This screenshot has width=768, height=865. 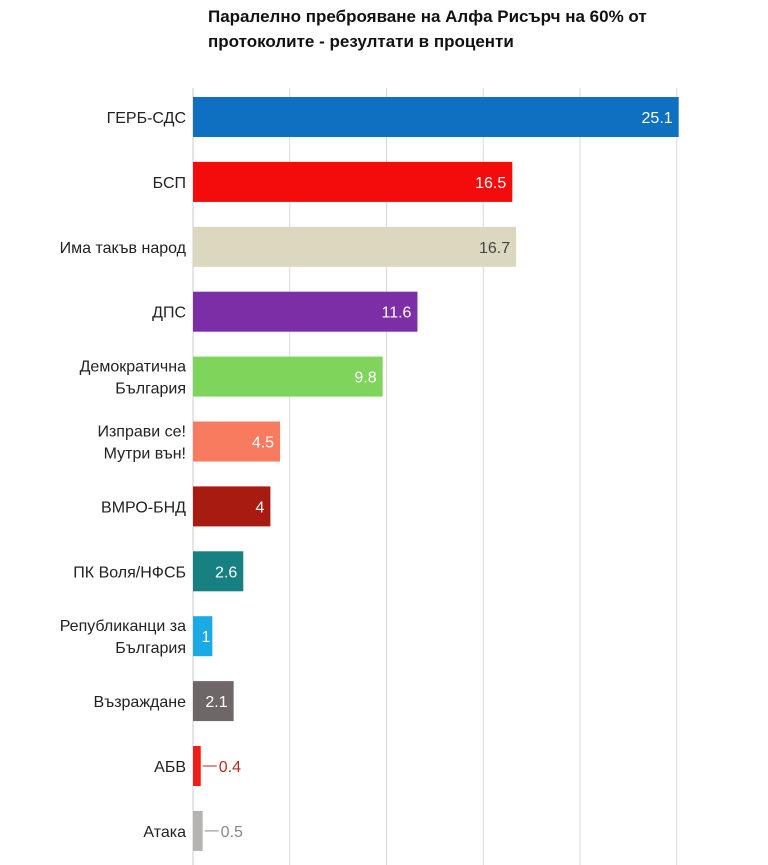 What do you see at coordinates (129, 572) in the screenshot?
I see `category-label-7: ПК Воля/НФСБ` at bounding box center [129, 572].